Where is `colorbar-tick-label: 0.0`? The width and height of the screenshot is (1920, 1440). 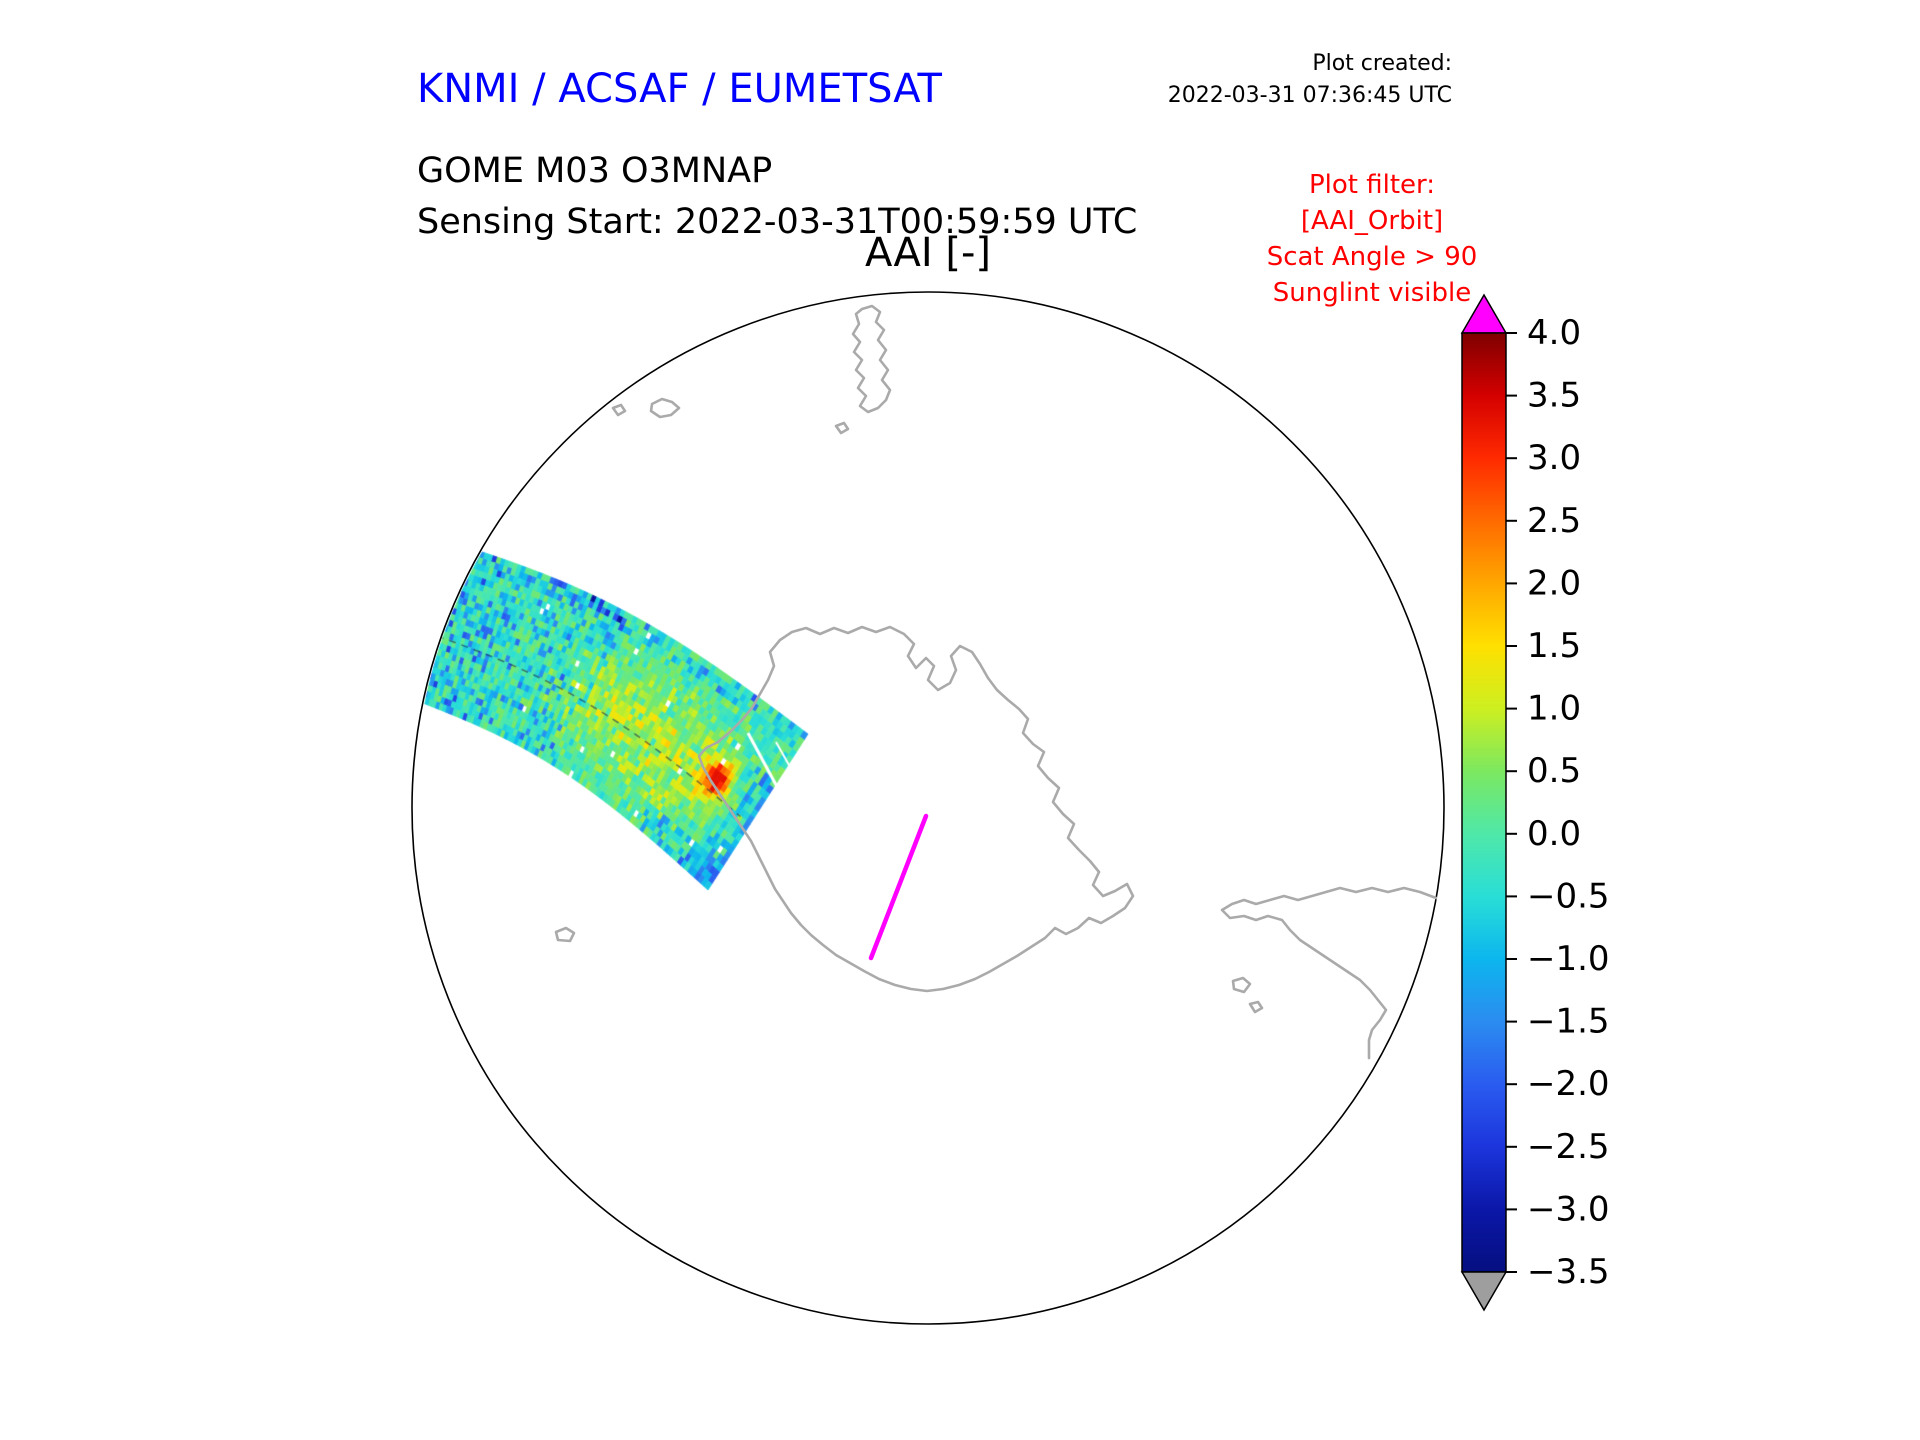
colorbar-tick-label: 0.0 is located at coordinates (1554, 834).